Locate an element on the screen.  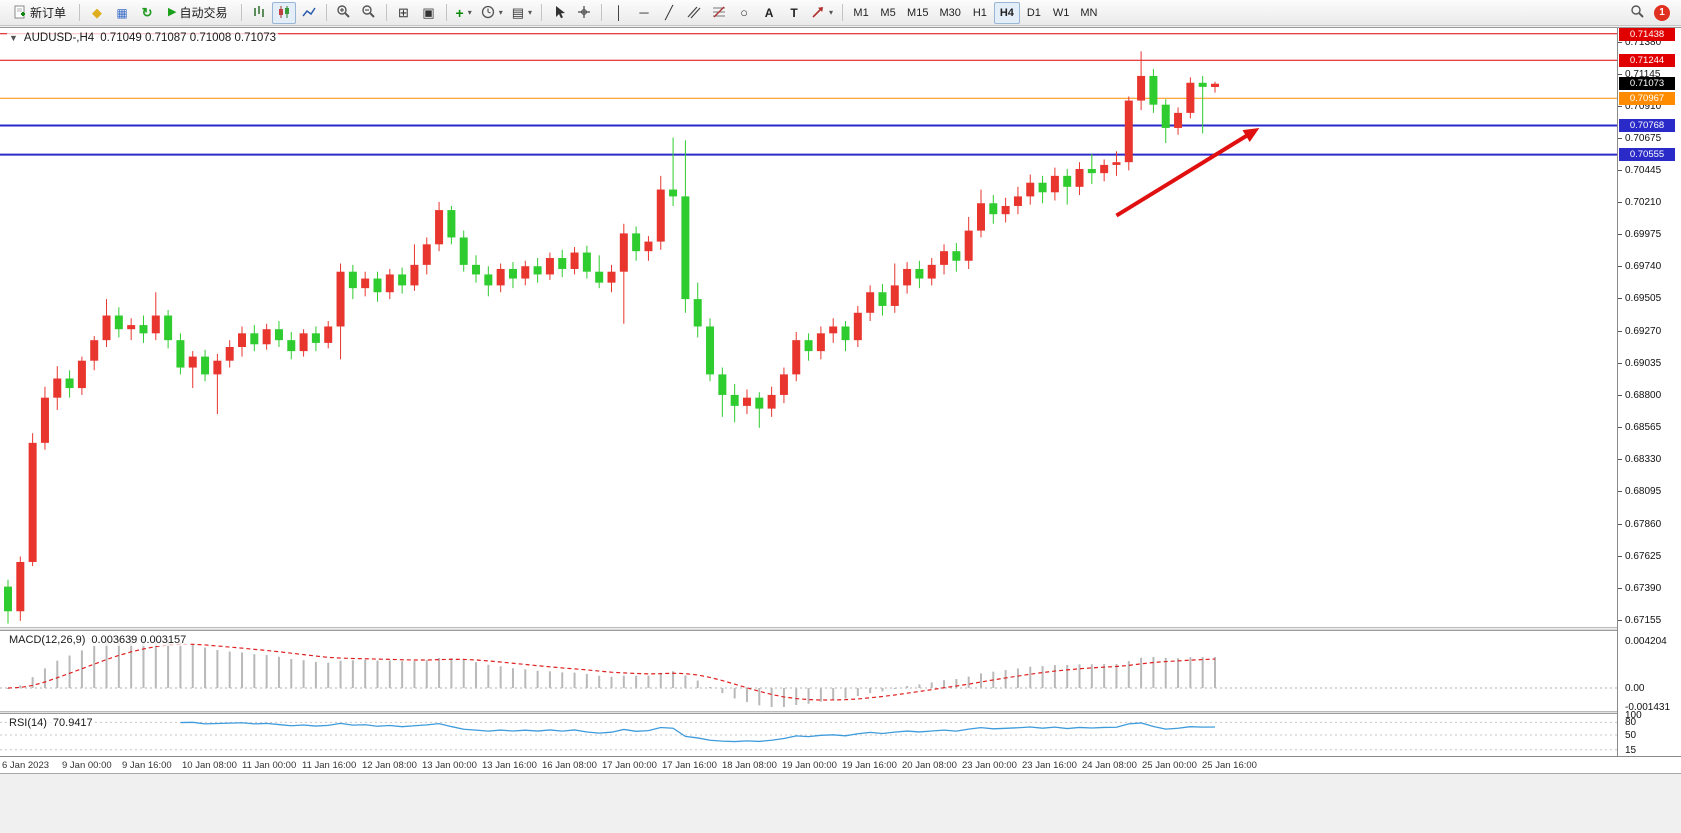
price-badge: 0.70555 is located at coordinates (1647, 155).